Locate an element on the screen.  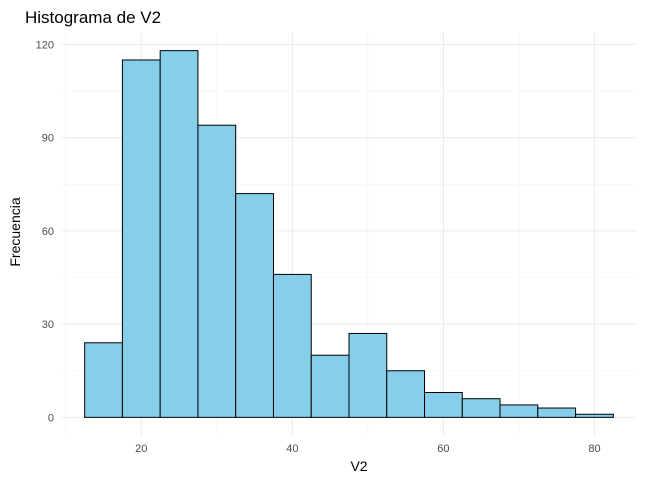
y-tick-label: 30 is located at coordinates (48, 325).